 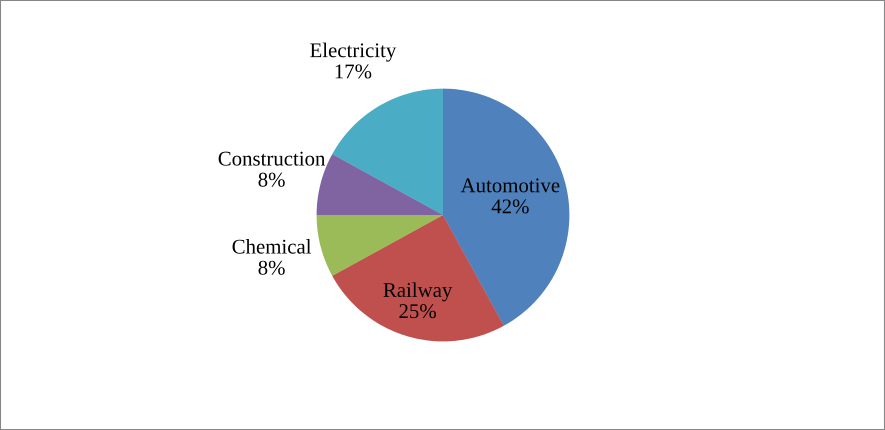 I want to click on slice-label: Railway, so click(x=417, y=292).